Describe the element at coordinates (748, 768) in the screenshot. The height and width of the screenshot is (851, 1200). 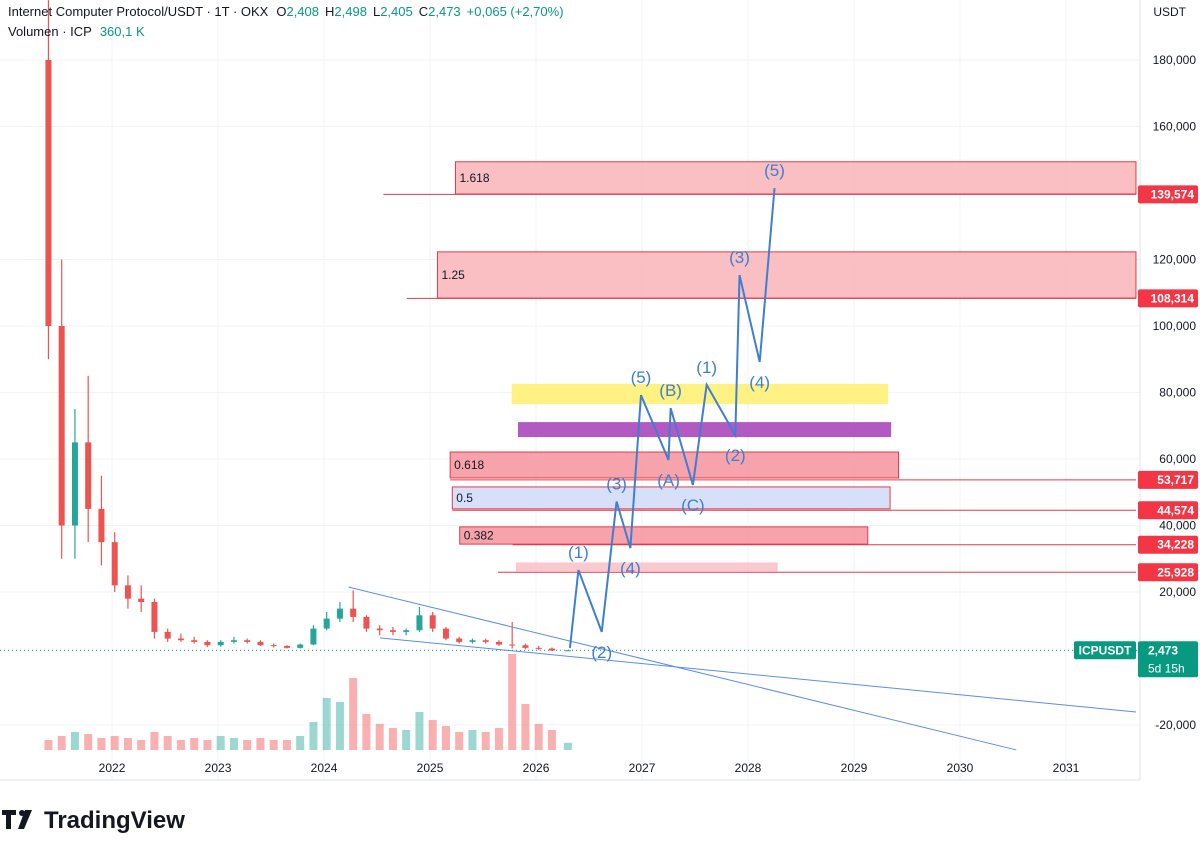
I see `x-tick-label: 2028` at that location.